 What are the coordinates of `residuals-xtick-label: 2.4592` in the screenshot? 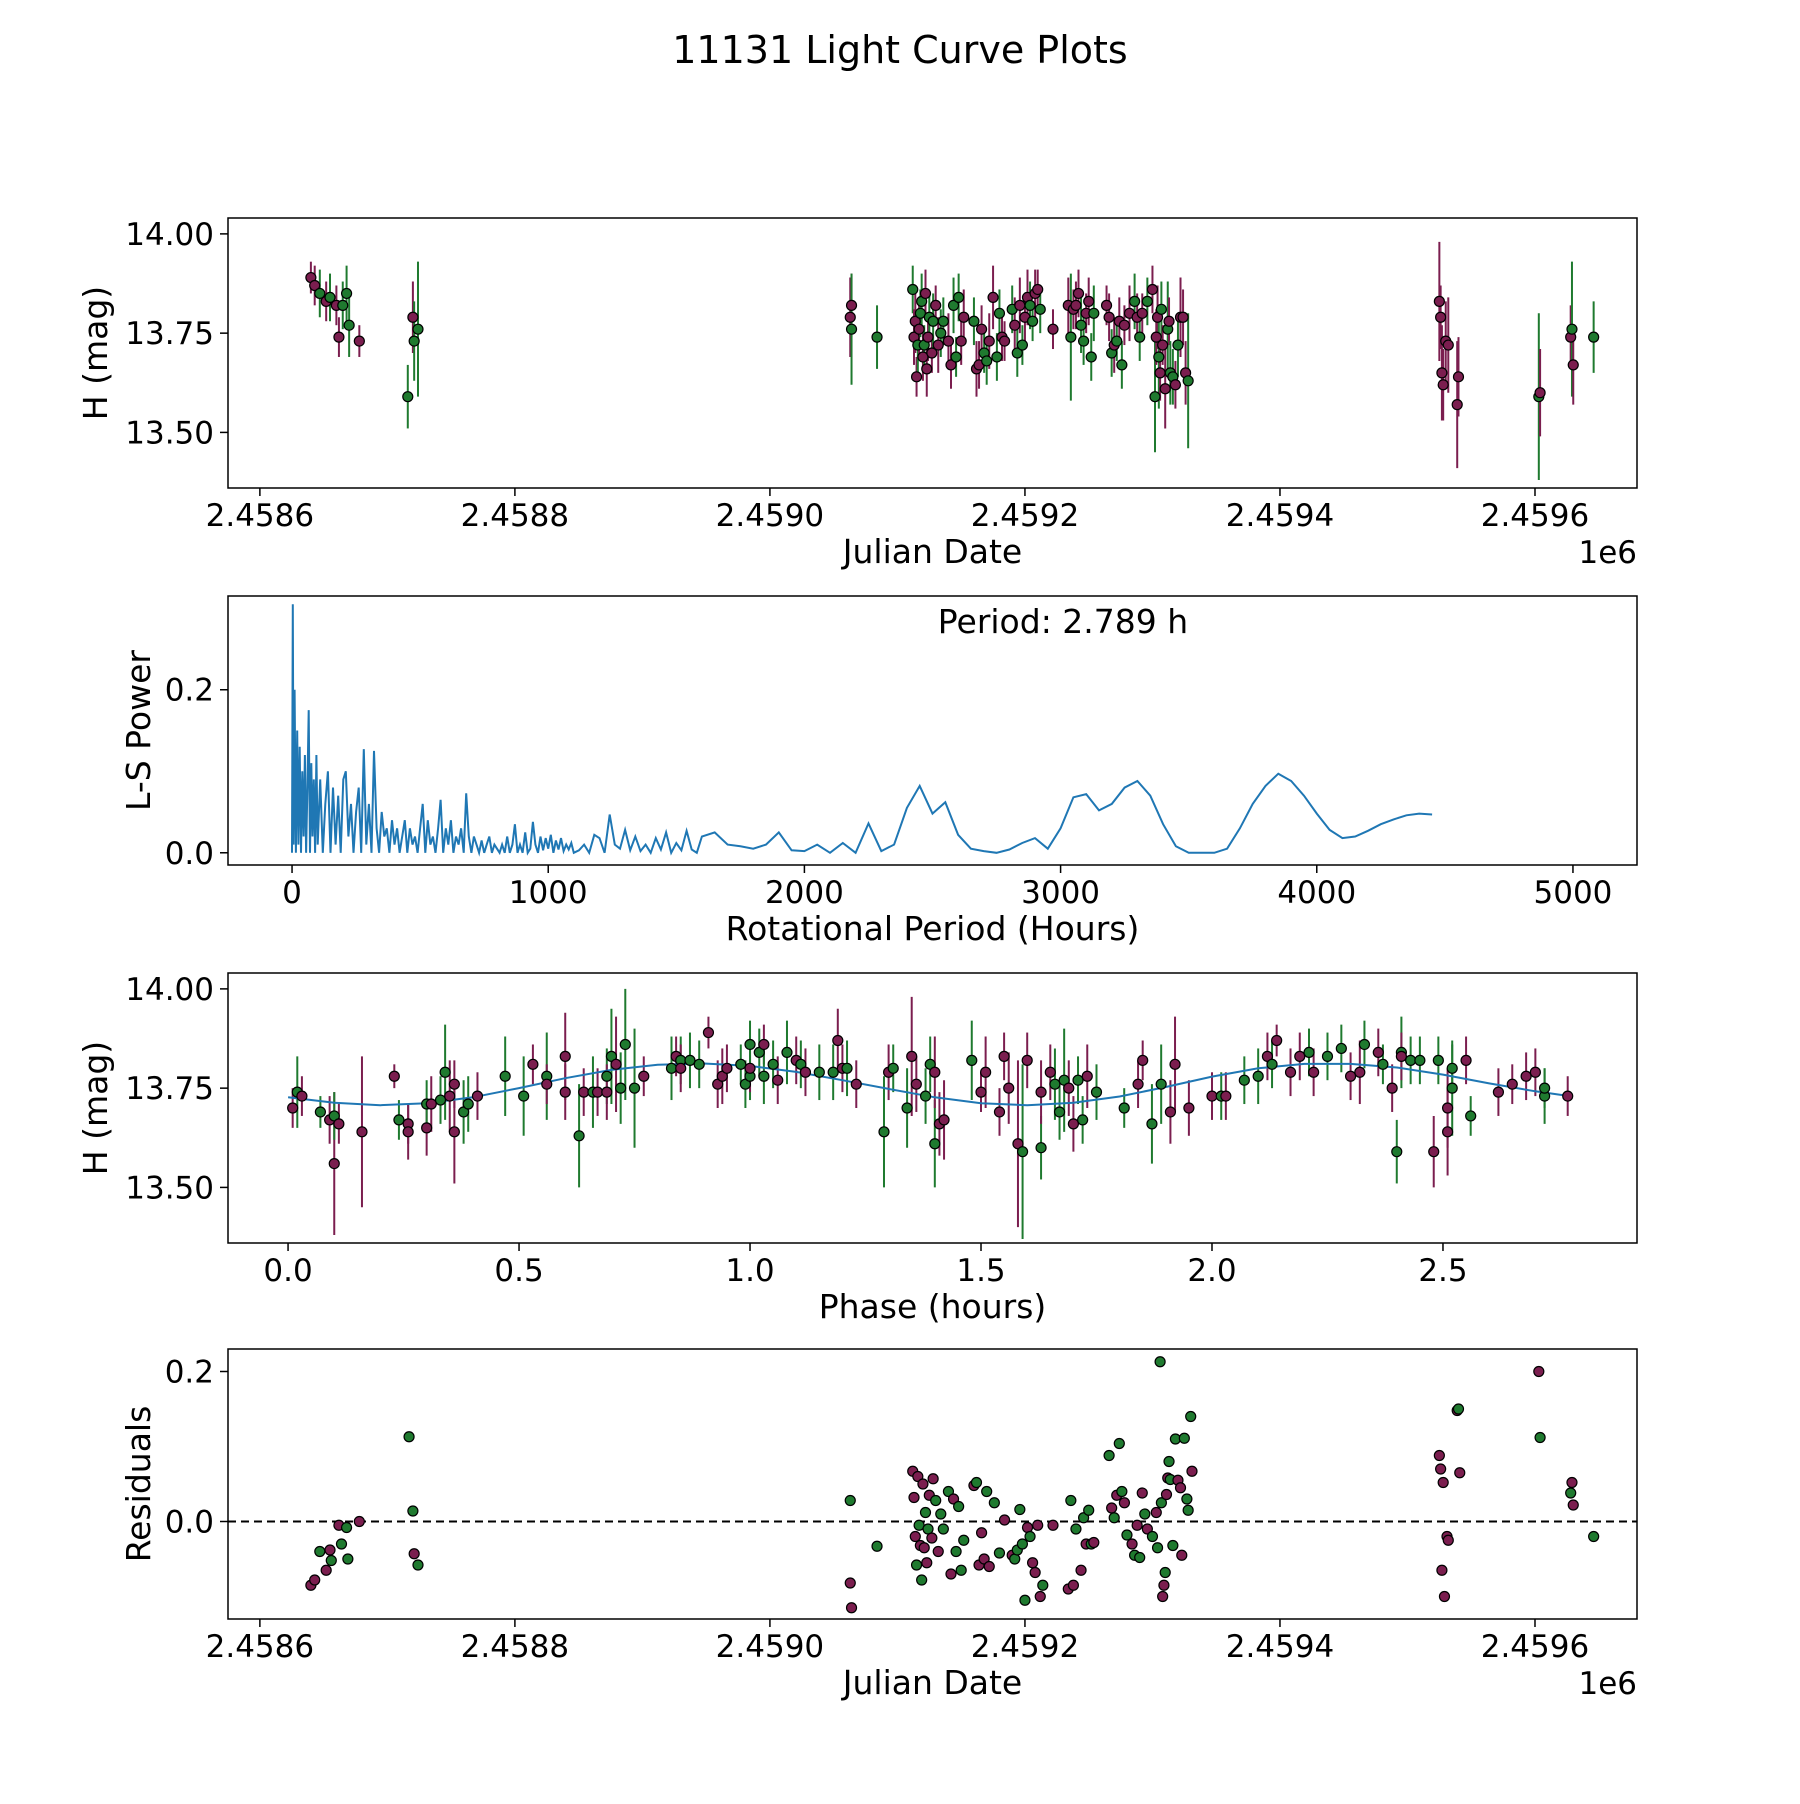 It's located at (1025, 1647).